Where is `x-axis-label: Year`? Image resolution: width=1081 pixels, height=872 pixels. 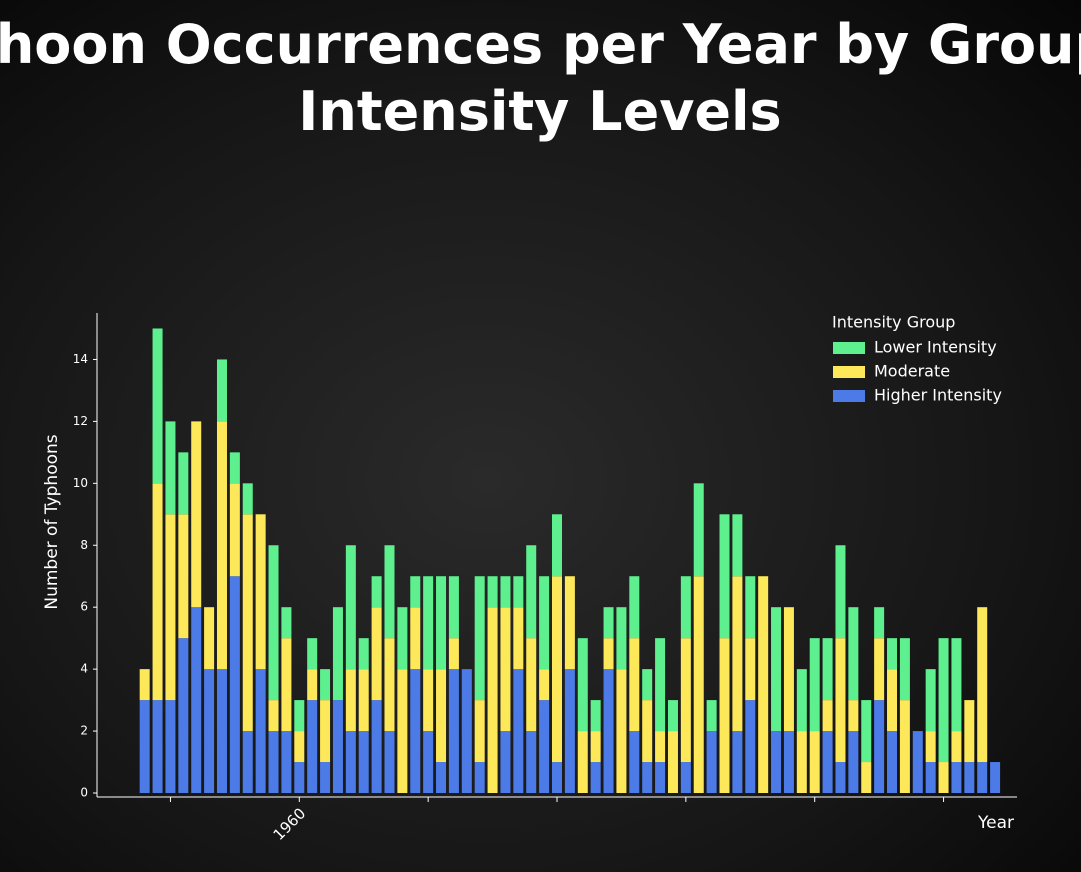
x-axis-label: Year is located at coordinates (995, 823).